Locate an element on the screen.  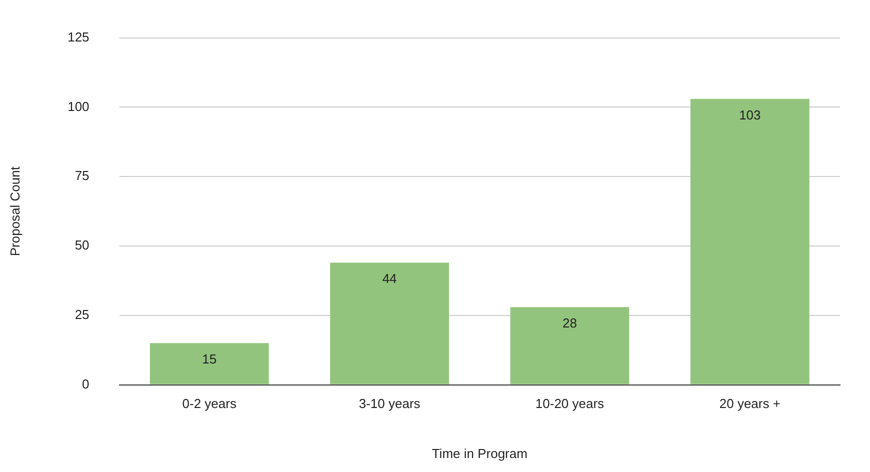
y-tick-label: 100 is located at coordinates (79, 106).